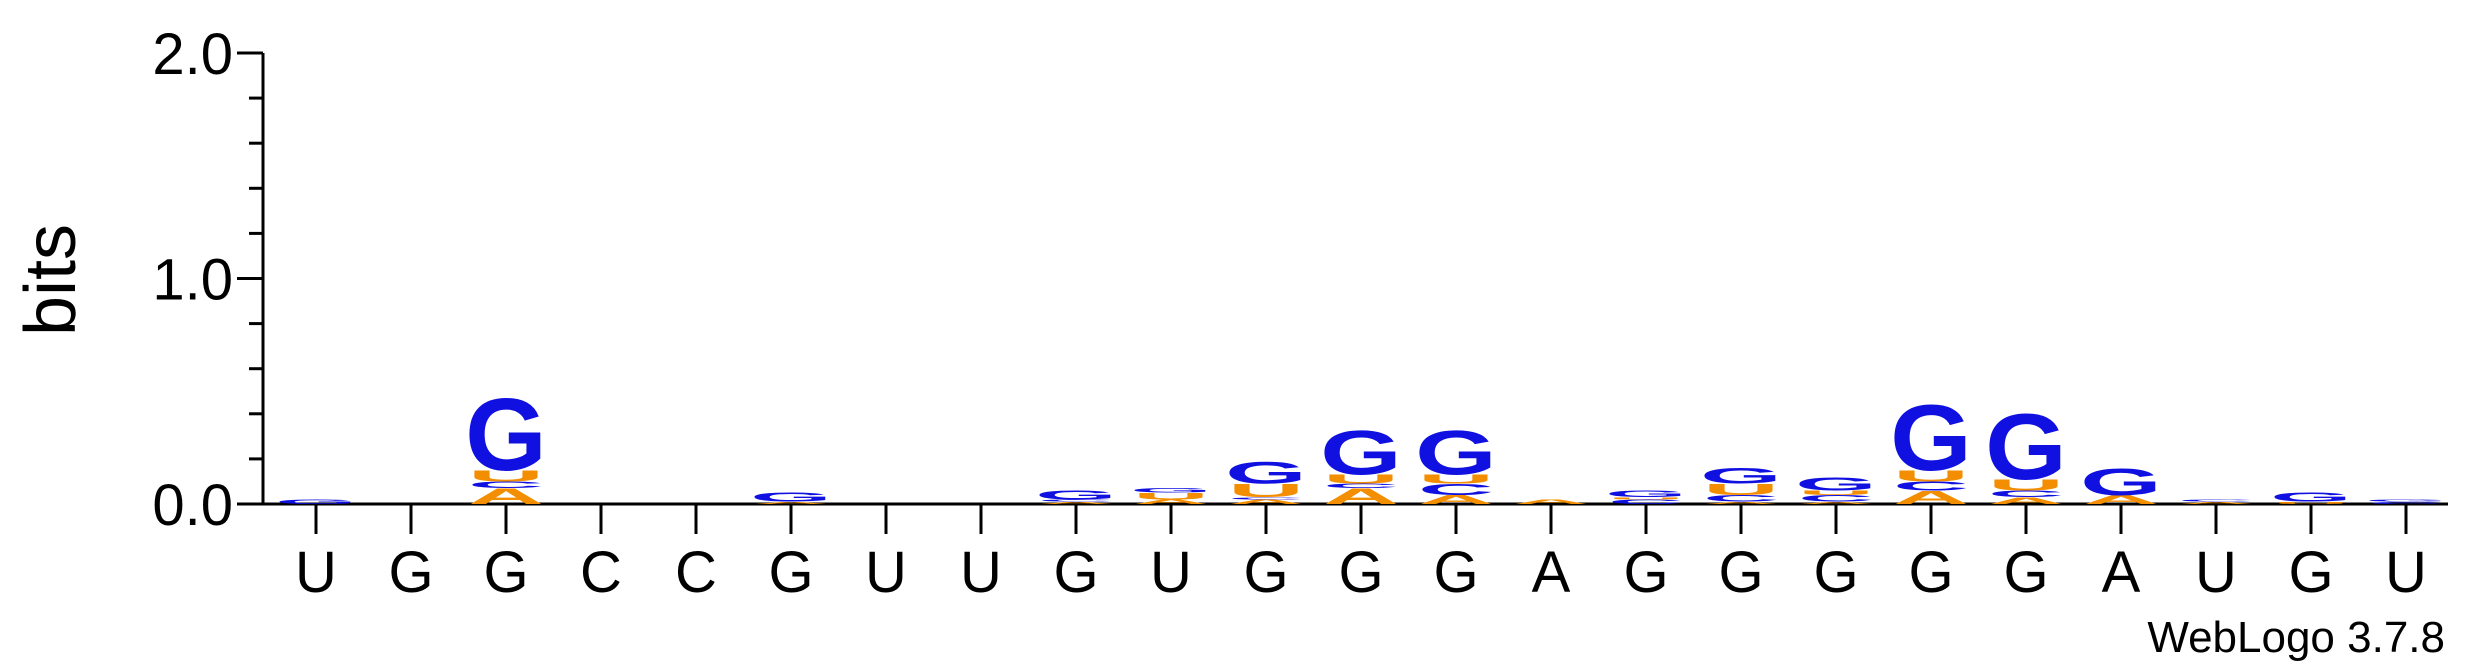 This screenshot has height=667, width=2475. What do you see at coordinates (2296, 637) in the screenshot?
I see `footer: WebLogo 3.7.8` at bounding box center [2296, 637].